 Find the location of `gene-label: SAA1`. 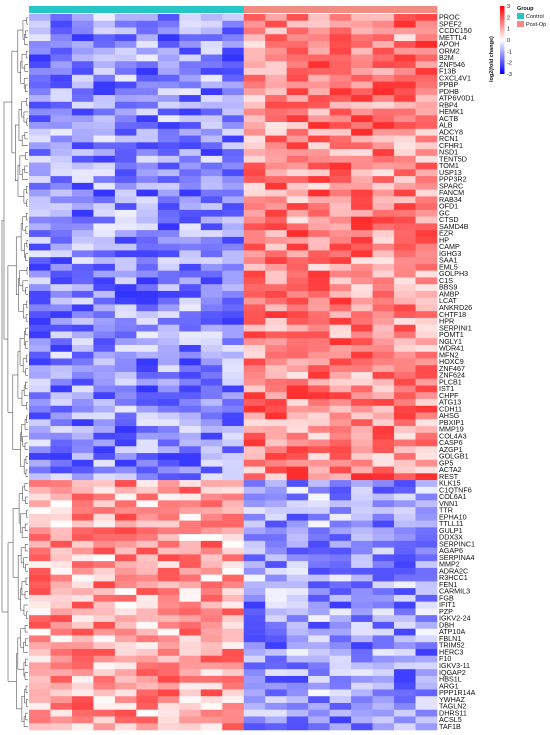

gene-label: SAA1 is located at coordinates (448, 260).